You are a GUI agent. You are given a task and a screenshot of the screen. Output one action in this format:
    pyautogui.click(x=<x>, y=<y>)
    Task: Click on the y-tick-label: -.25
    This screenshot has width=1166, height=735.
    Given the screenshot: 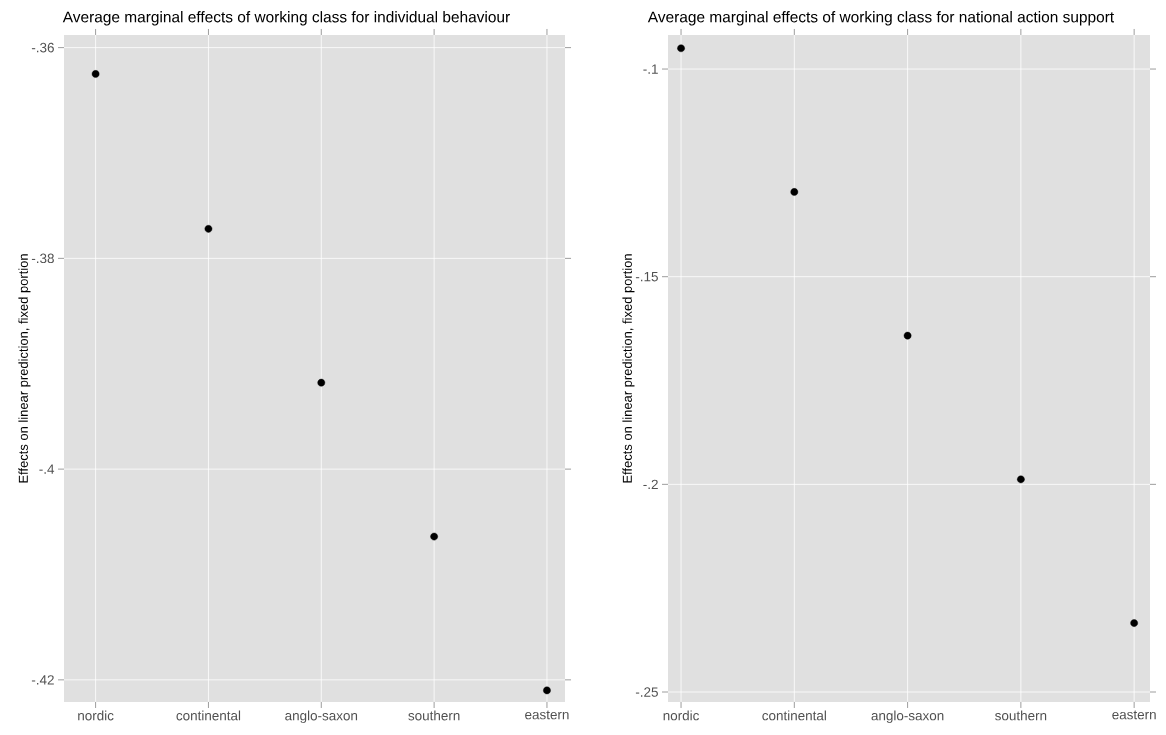 What is the action you would take?
    pyautogui.click(x=646, y=692)
    